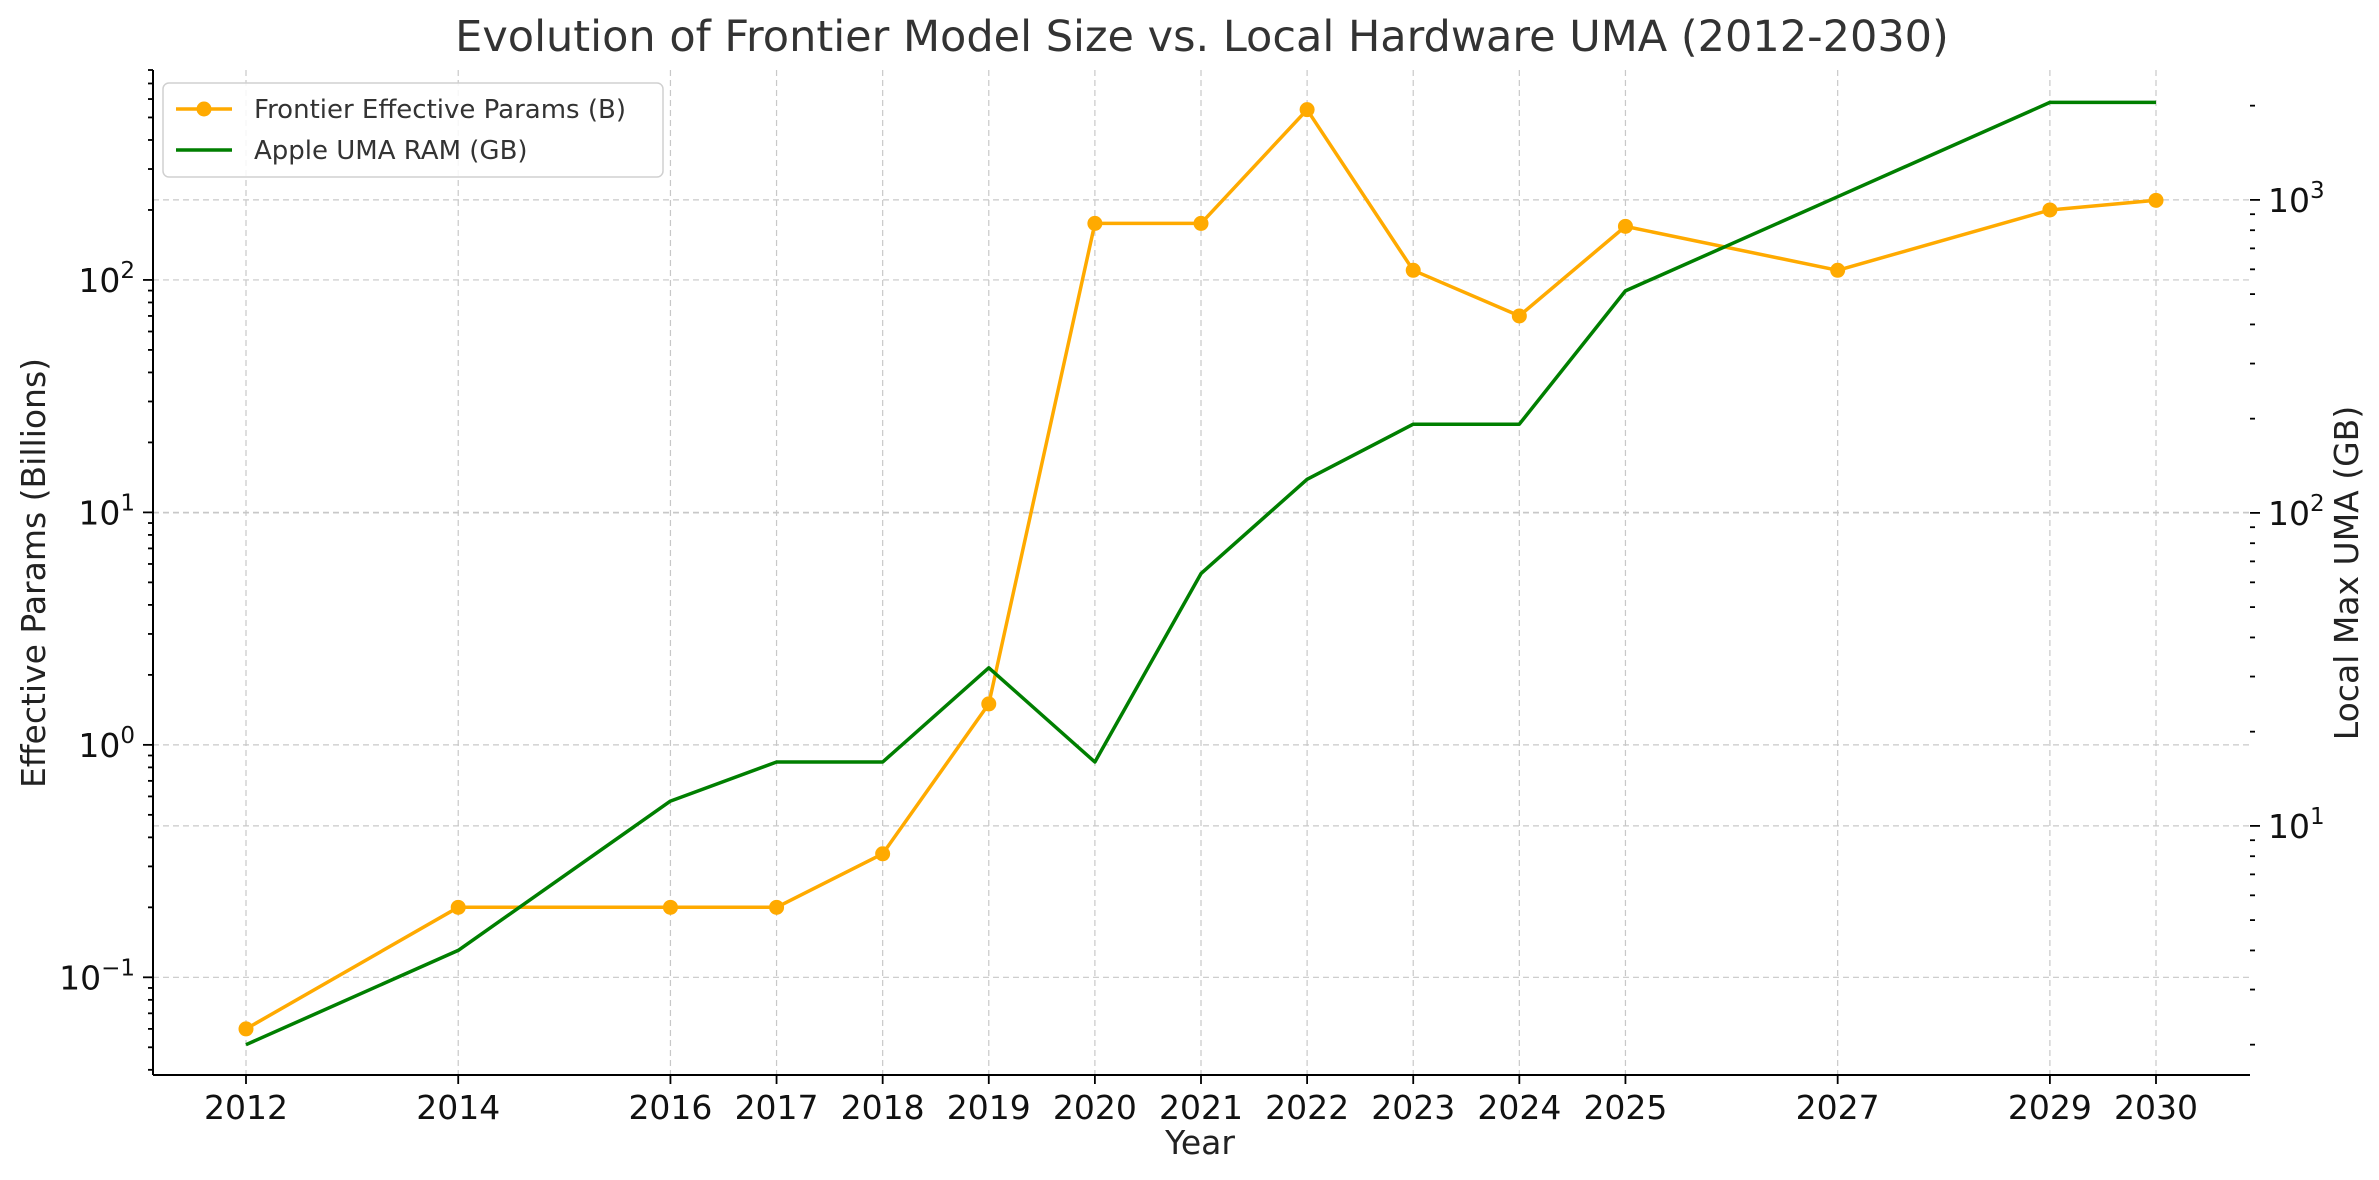 Image resolution: width=2379 pixels, height=1180 pixels. Describe the element at coordinates (33, 573) in the screenshot. I see `y-axis-left-label: Effective Params (Billions)` at that location.